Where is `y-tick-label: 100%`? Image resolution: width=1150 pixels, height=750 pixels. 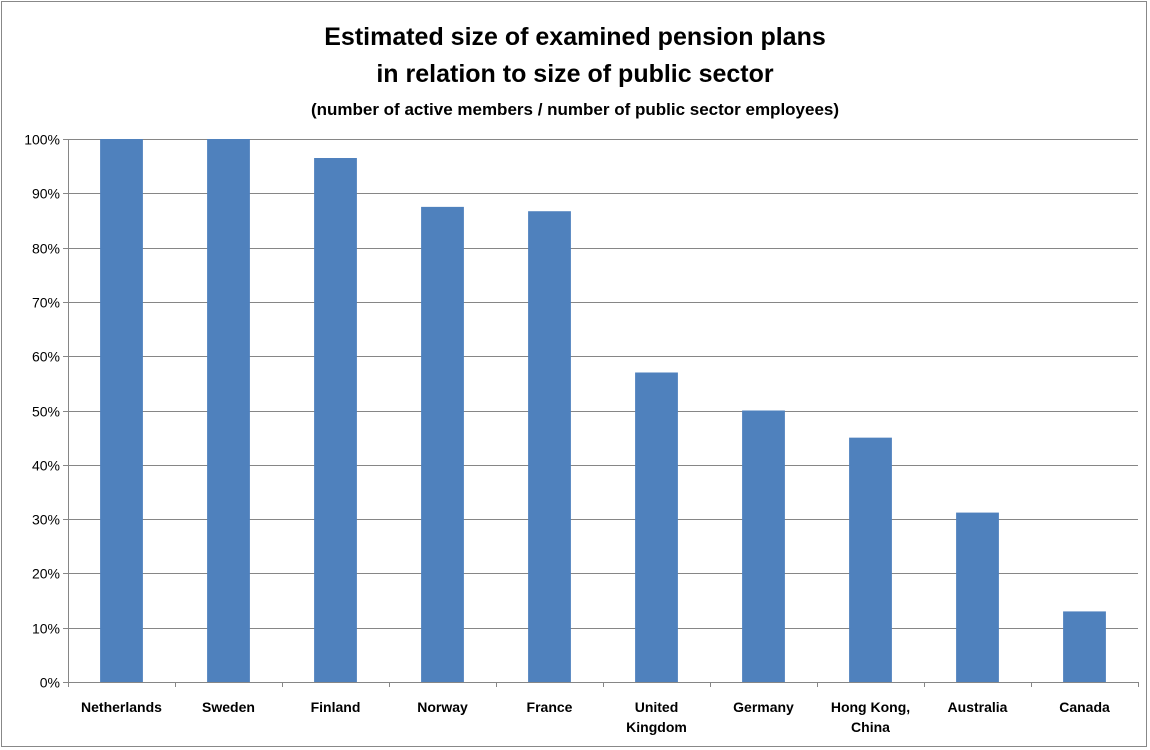 y-tick-label: 100% is located at coordinates (42, 140).